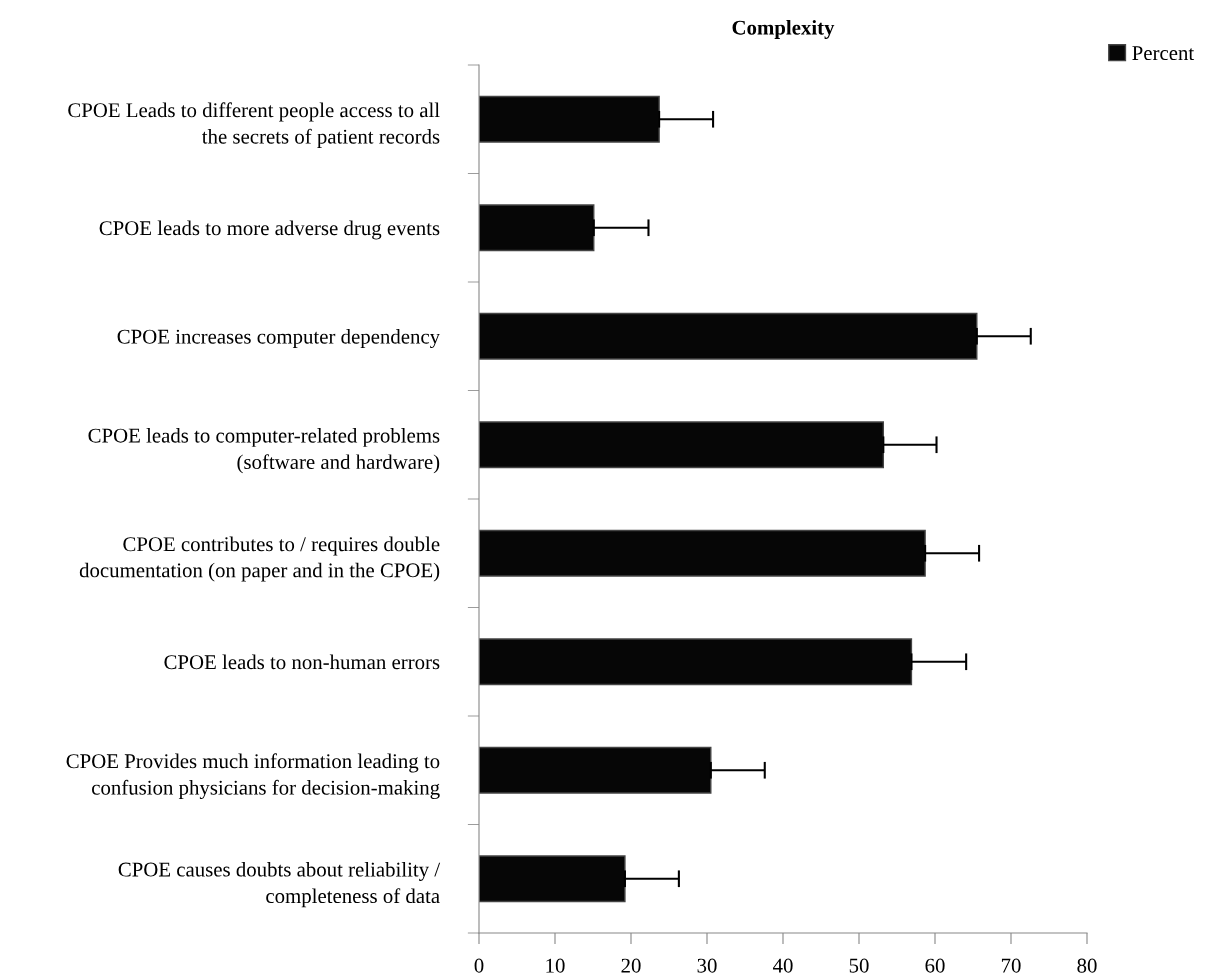 The image size is (1232, 979). I want to click on y-tick-label: CPOE causes doubts about reliability / completeness of data, so click(279, 884).